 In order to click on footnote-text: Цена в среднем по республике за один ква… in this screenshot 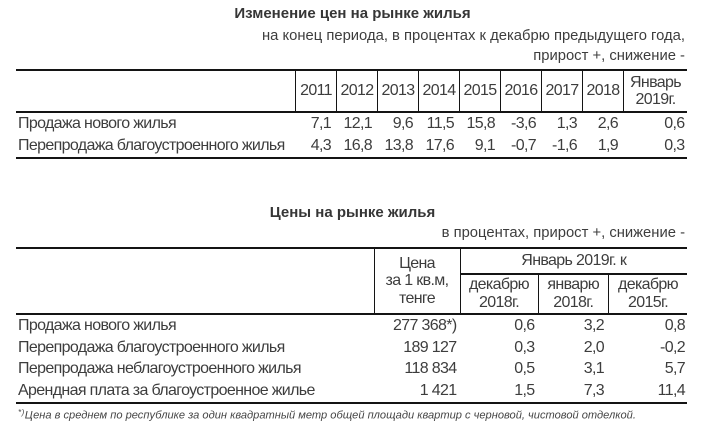, I will do `click(330, 415)`.